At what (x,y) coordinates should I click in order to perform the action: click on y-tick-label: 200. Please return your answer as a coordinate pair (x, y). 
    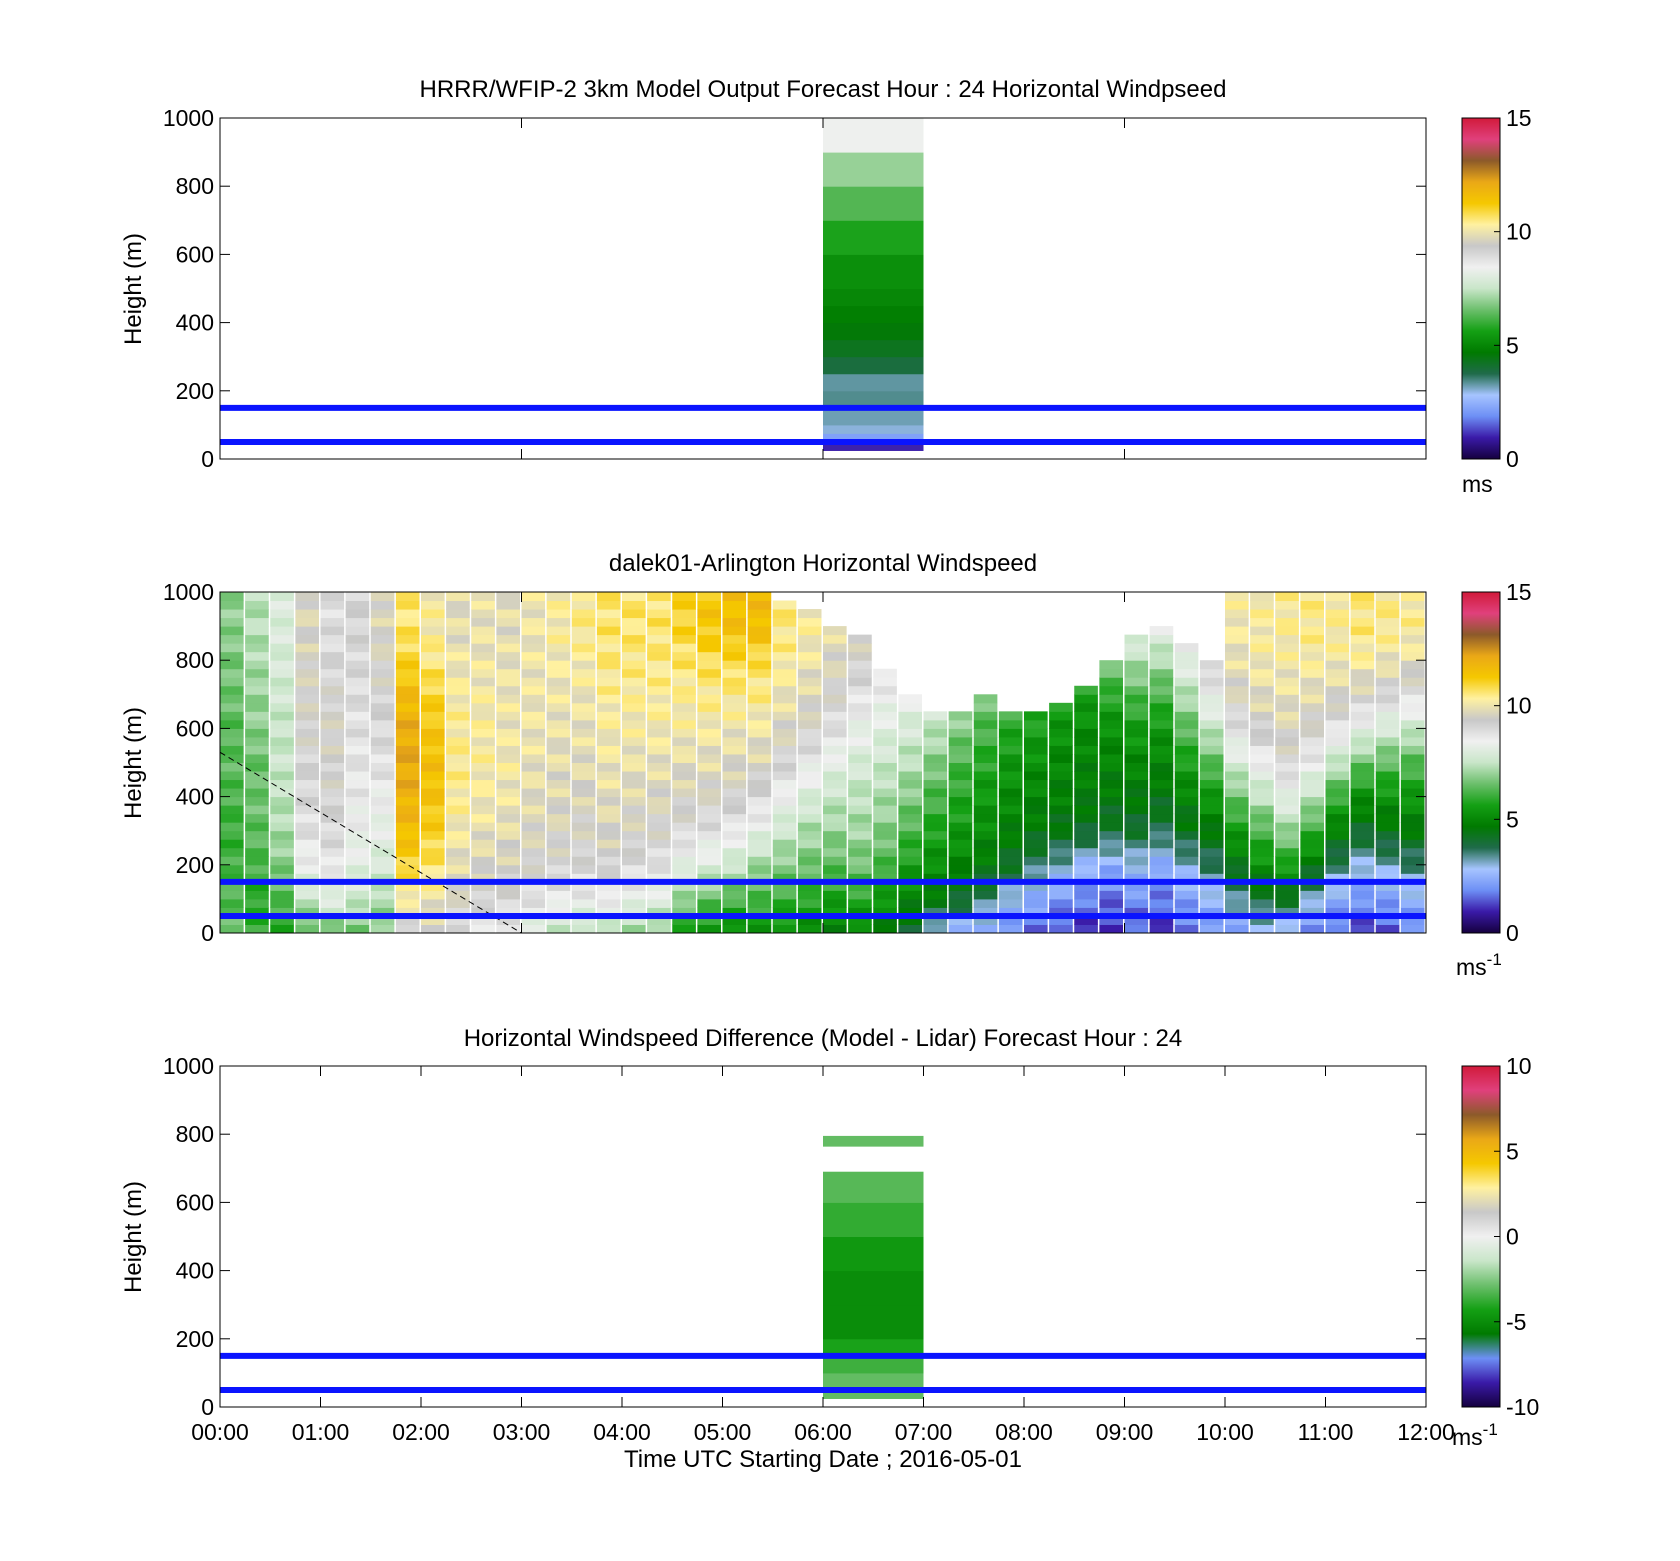
    Looking at the image, I should click on (195, 391).